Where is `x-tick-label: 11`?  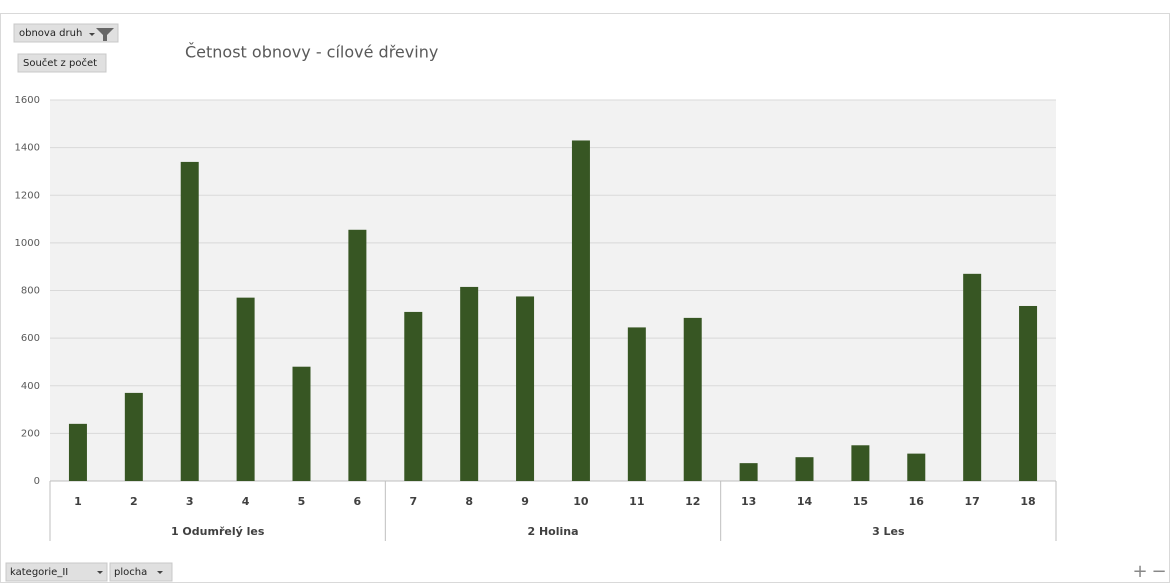 x-tick-label: 11 is located at coordinates (636, 501).